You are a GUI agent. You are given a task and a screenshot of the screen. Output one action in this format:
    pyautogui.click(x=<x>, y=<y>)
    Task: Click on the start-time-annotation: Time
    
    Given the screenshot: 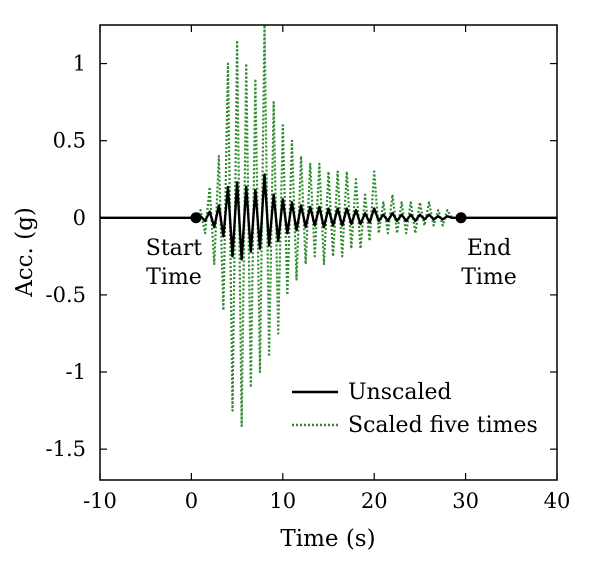 What is the action you would take?
    pyautogui.click(x=174, y=277)
    